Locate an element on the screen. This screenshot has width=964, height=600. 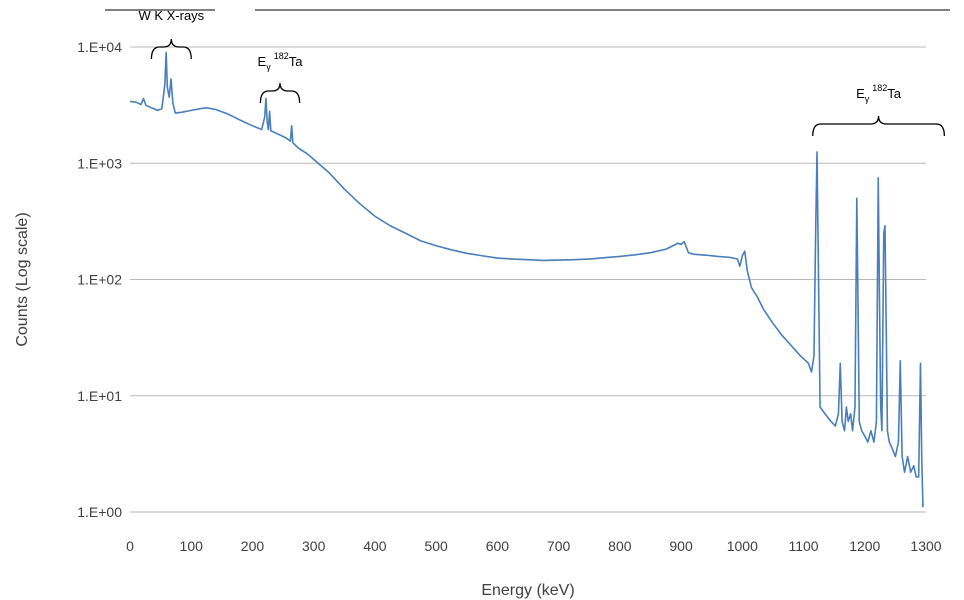
x-tick-label: 1300 is located at coordinates (925, 546).